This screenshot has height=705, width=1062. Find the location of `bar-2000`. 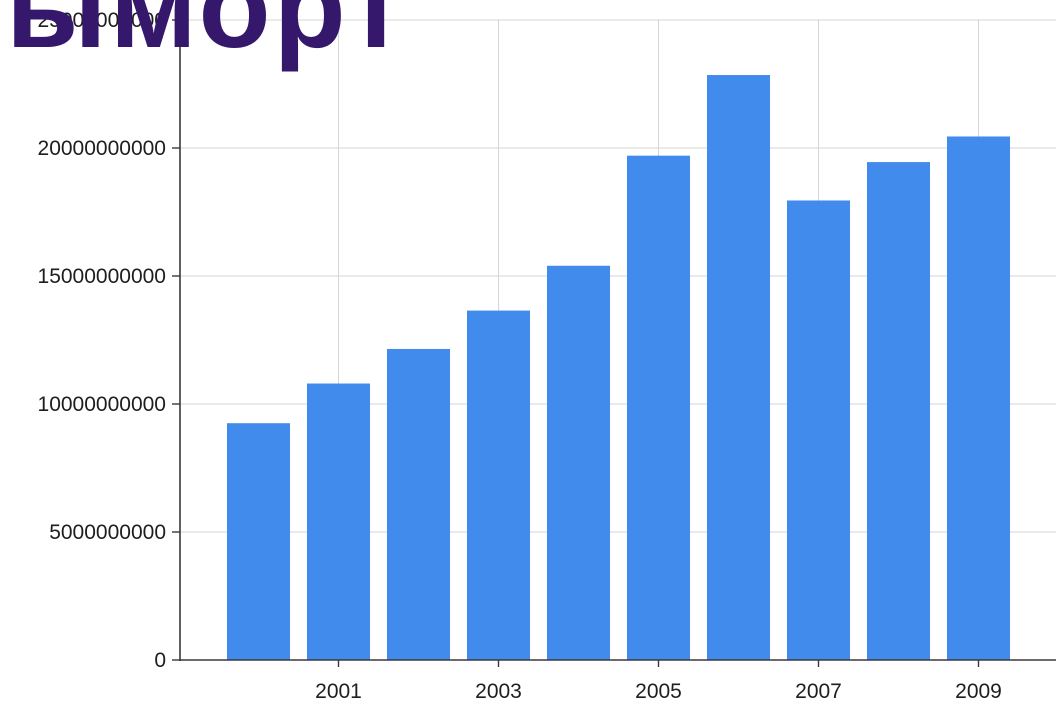

bar-2000 is located at coordinates (258, 541).